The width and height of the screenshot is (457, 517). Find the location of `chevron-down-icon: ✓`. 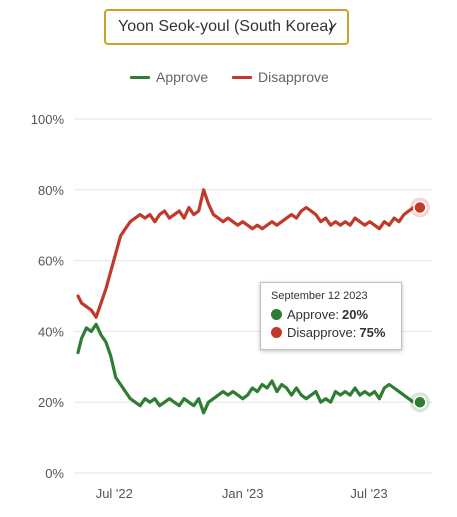

chevron-down-icon: ✓ is located at coordinates (333, 27).